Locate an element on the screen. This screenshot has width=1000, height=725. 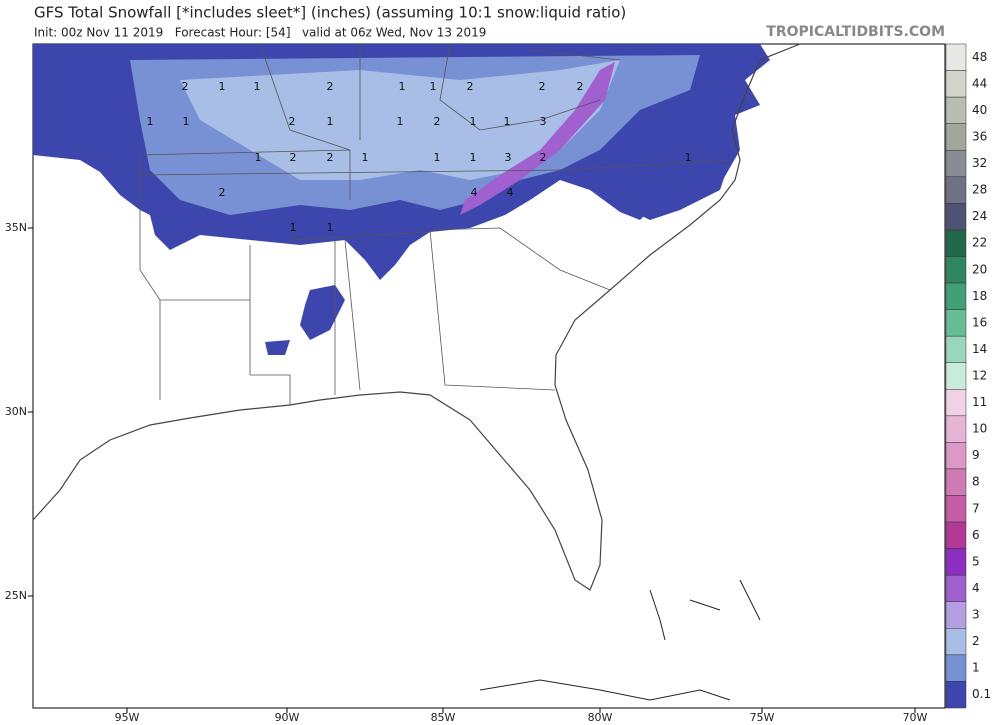
lat-label: 25N is located at coordinates (16, 595).